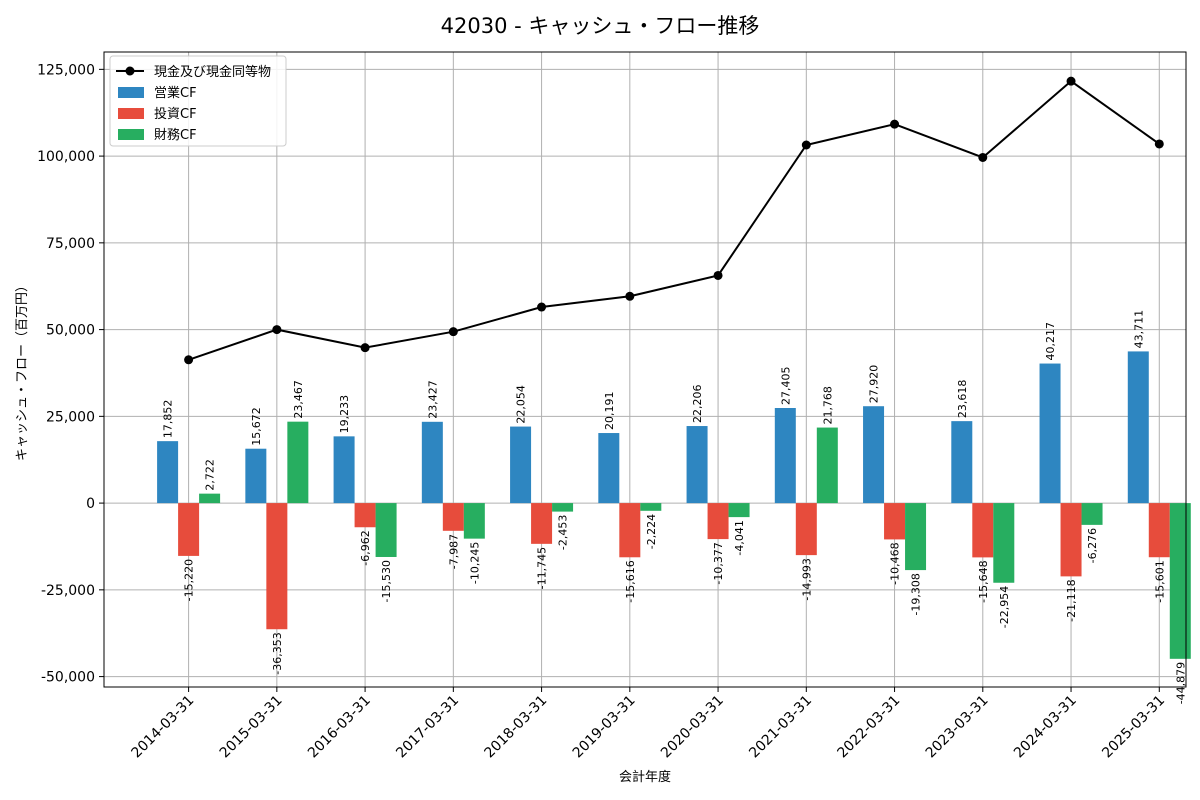 This screenshot has height=800, width=1200. I want to click on bar-value-label: 2,722, so click(210, 475).